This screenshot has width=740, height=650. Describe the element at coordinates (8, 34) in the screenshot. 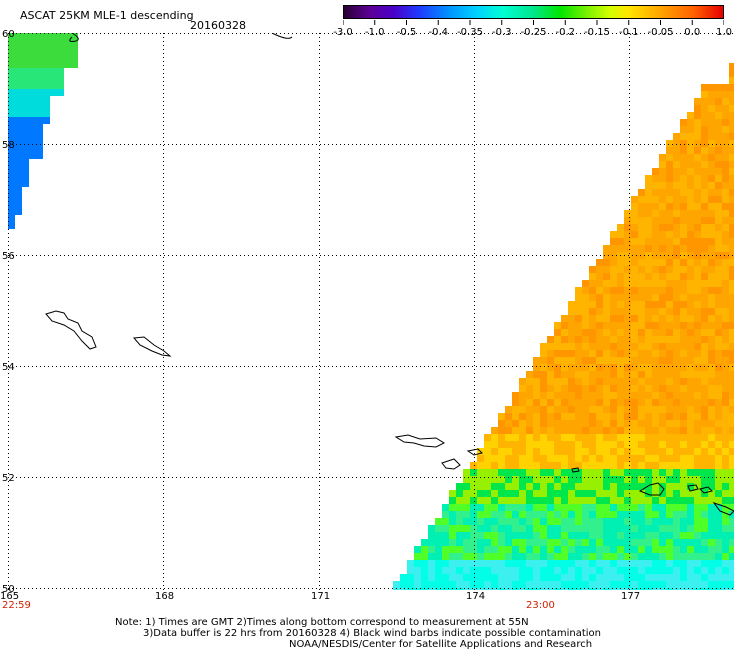

I see `latitude-label: 60` at that location.